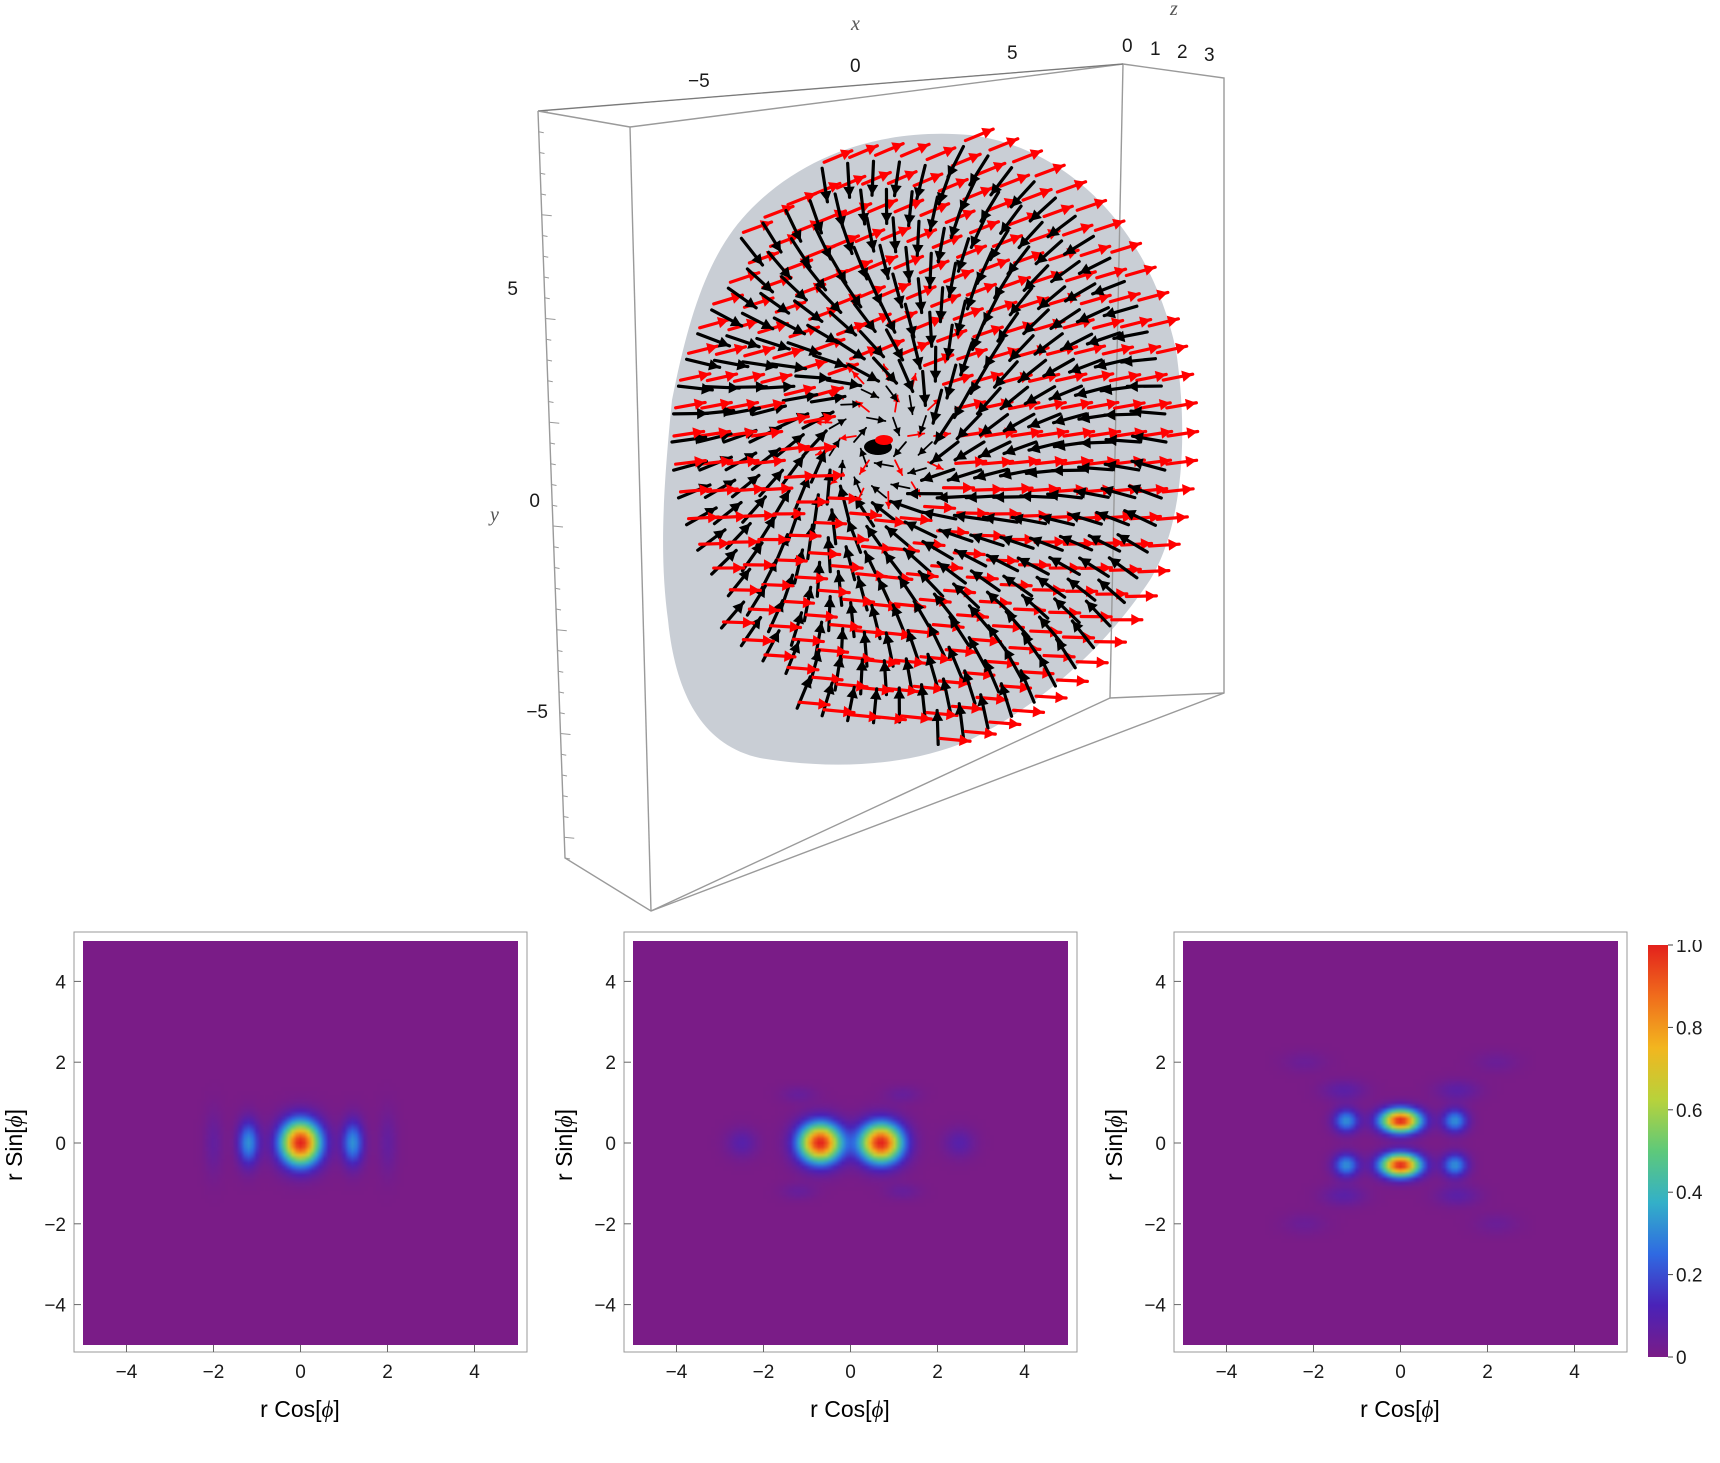  Describe the element at coordinates (60, 982) in the screenshot. I see `y-tick-label: 4` at that location.